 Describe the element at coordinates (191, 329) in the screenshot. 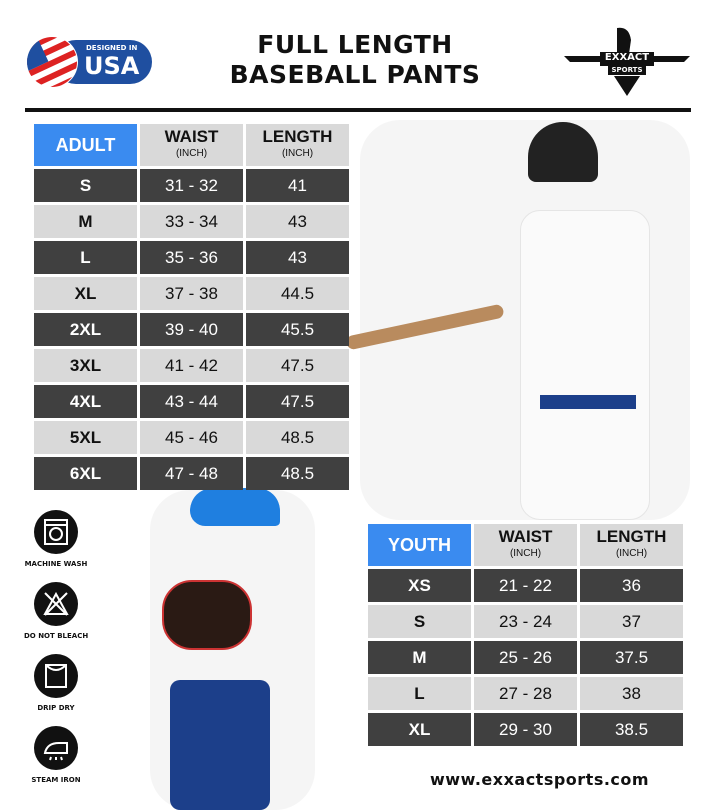

I see `waist-cell: 39 - 40` at that location.